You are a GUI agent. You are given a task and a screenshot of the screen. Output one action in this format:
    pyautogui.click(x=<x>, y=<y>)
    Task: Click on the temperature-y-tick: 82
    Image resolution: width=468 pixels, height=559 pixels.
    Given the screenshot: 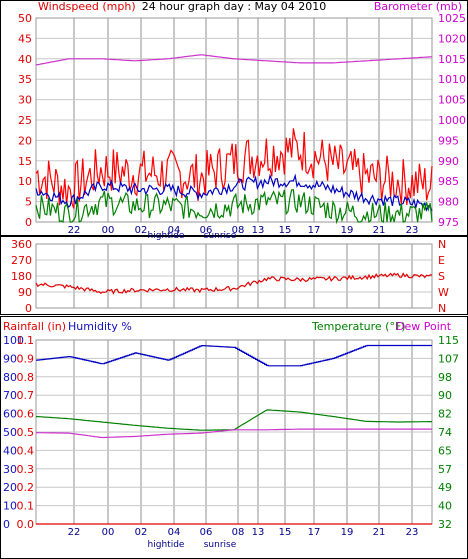 What is the action you would take?
    pyautogui.click(x=445, y=414)
    